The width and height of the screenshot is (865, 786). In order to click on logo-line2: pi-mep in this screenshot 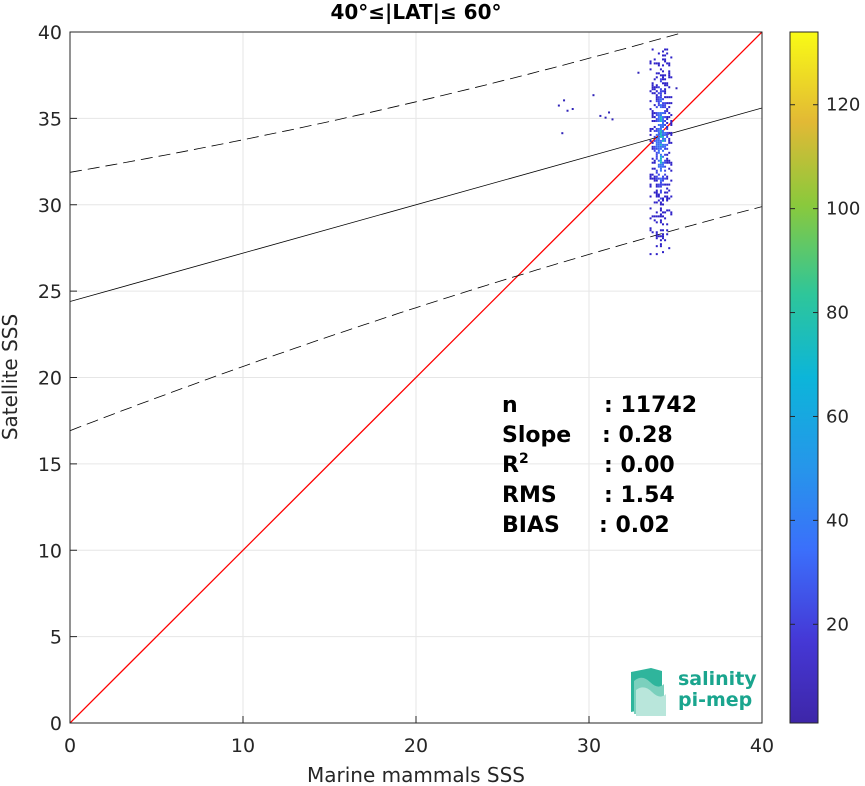, I will do `click(715, 700)`.